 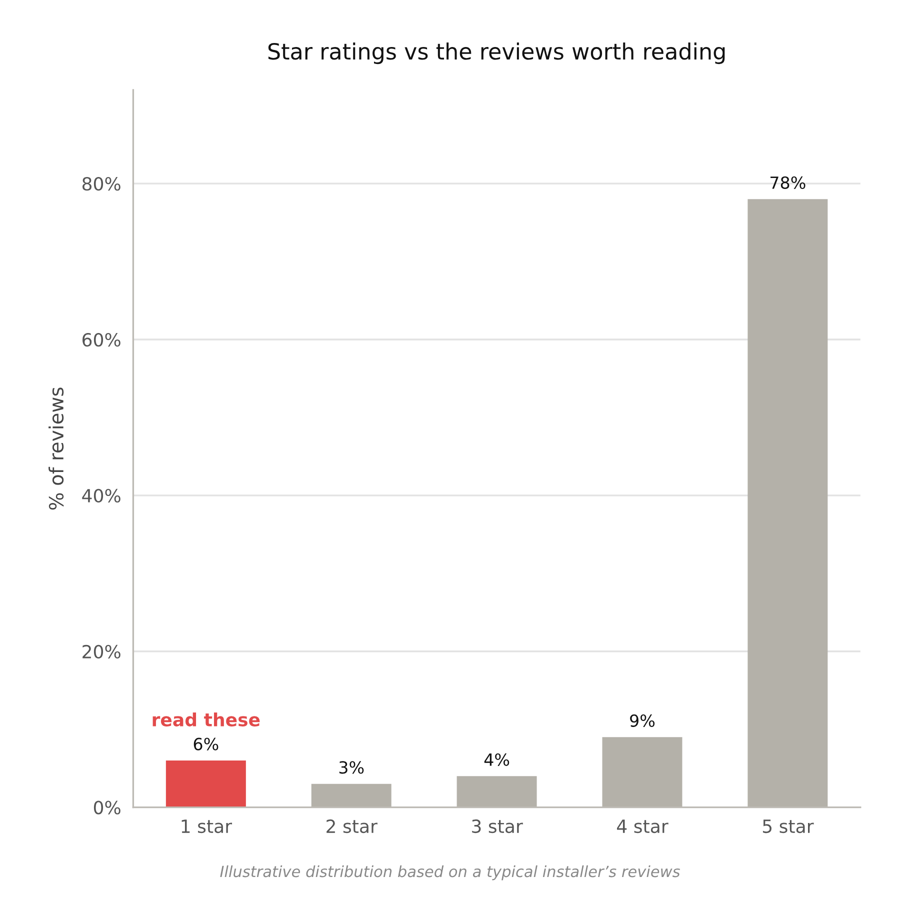 I want to click on x-tick-label: 2 star, so click(x=352, y=826).